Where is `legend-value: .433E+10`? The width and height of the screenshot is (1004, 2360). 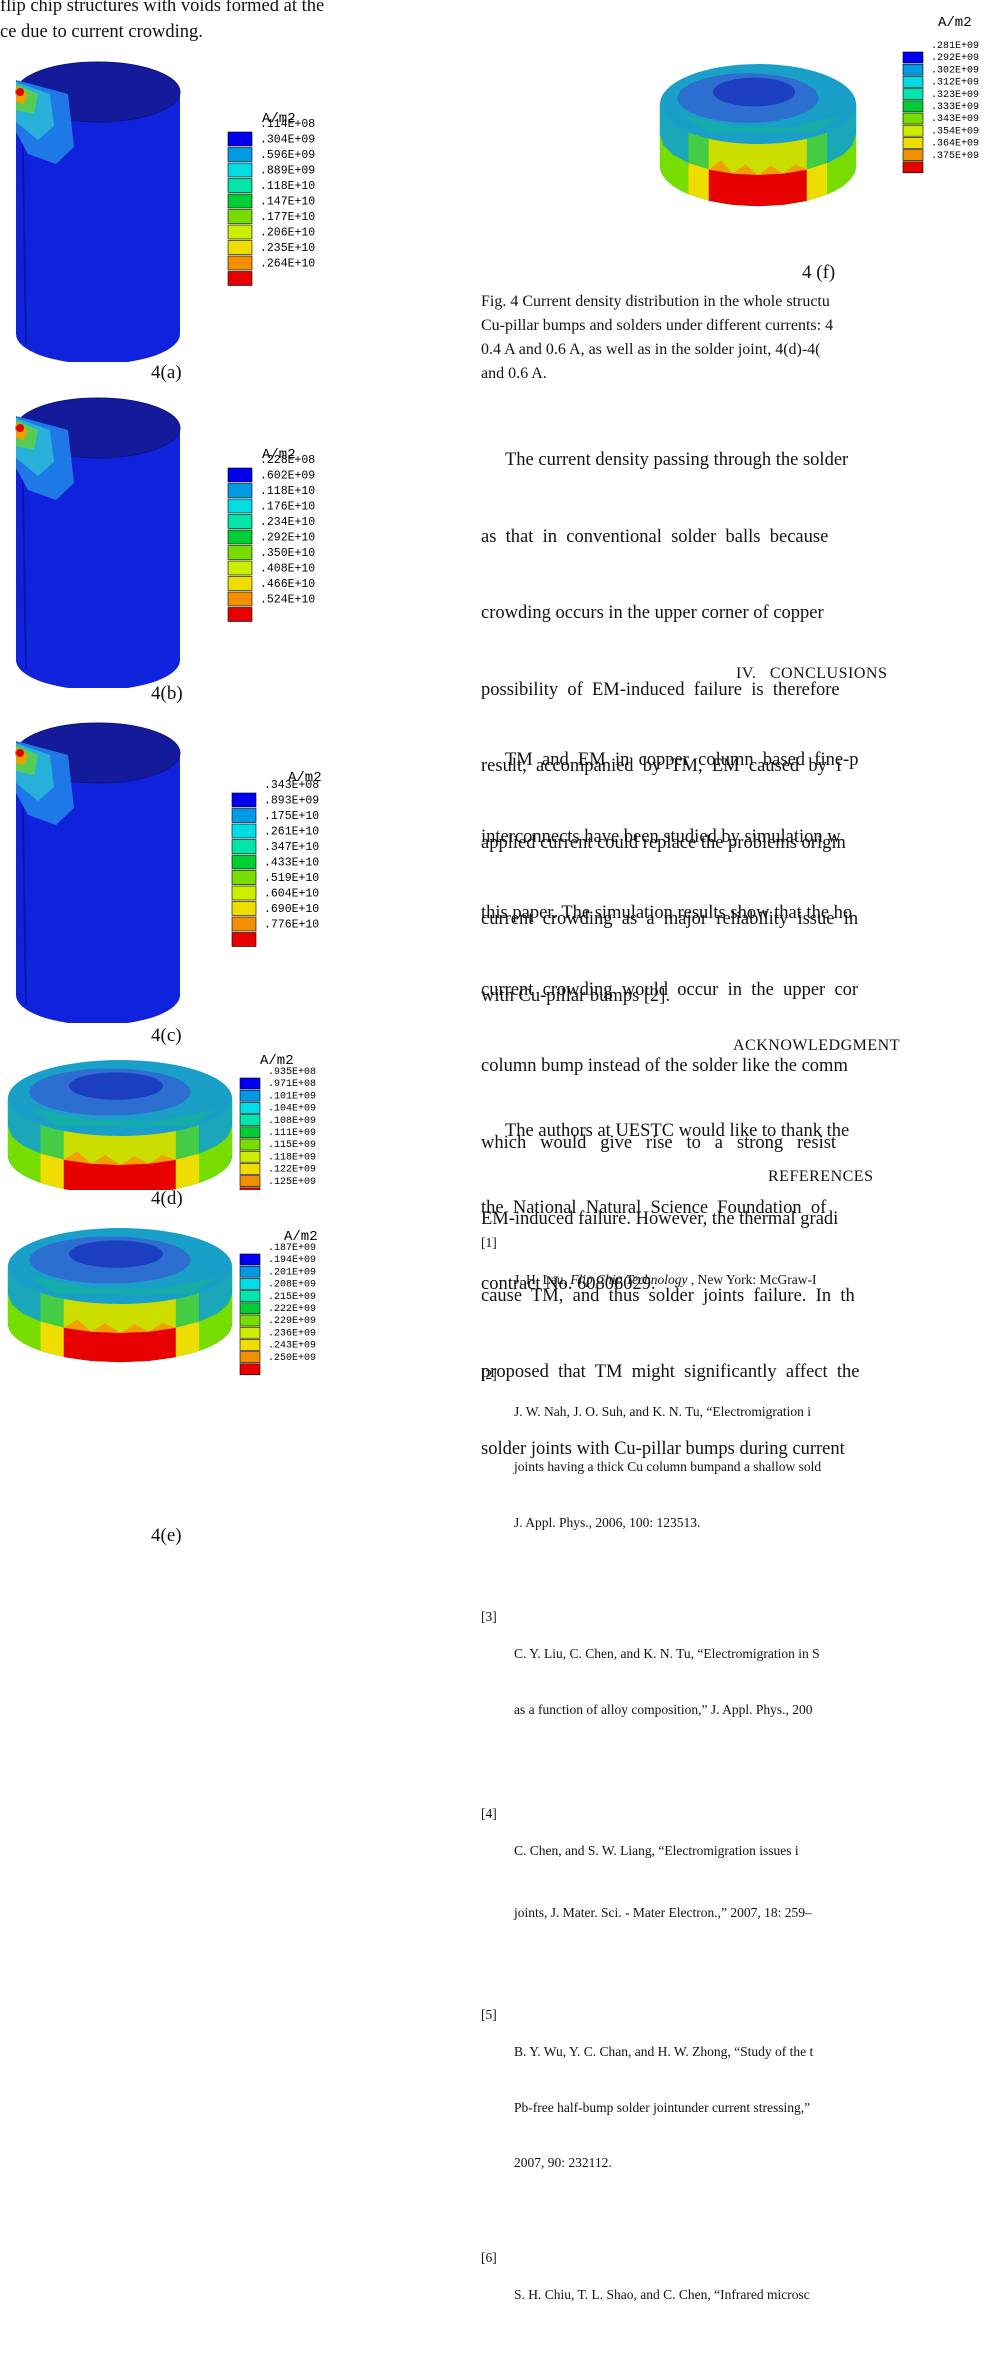
legend-value: .433E+10 is located at coordinates (291, 863).